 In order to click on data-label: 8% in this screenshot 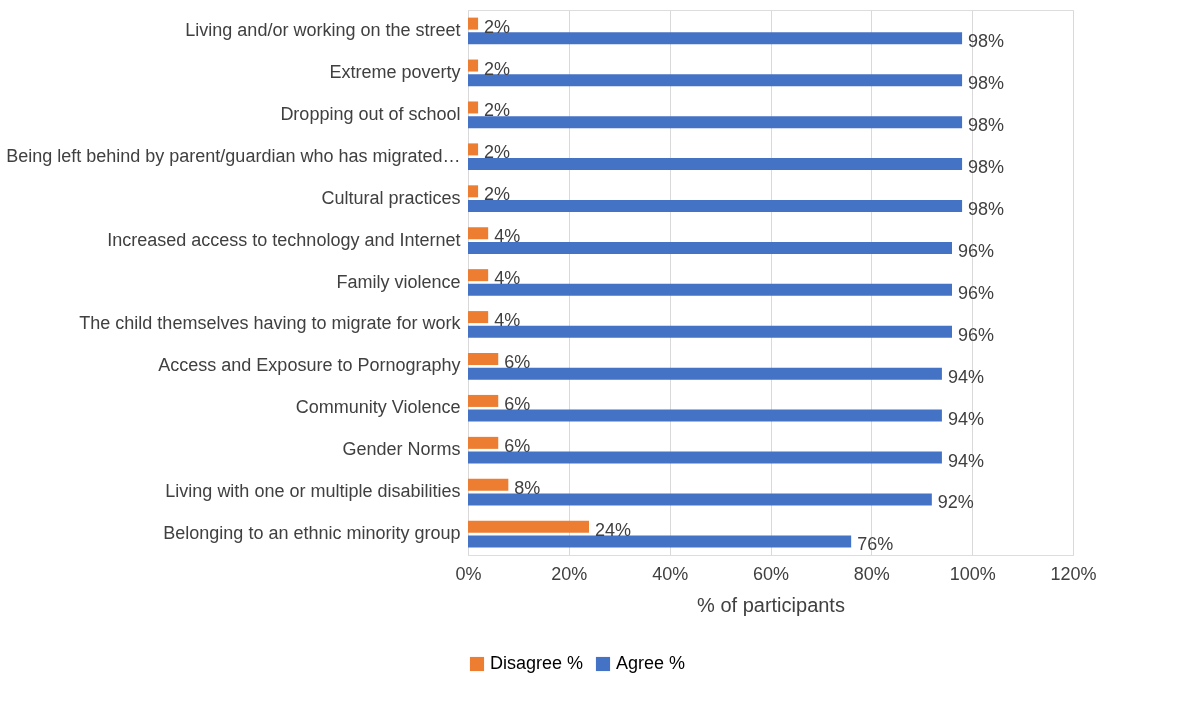, I will do `click(527, 487)`.